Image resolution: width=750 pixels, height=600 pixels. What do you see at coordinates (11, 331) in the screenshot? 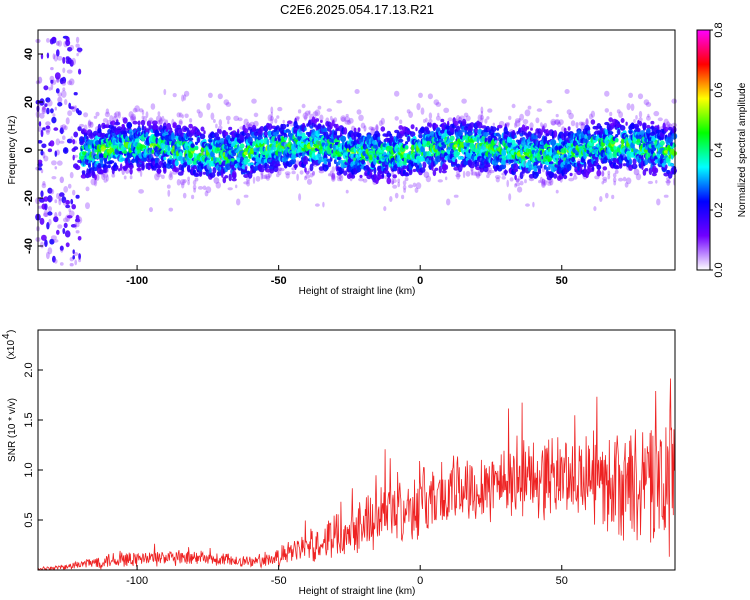
I see `snr-multiplier-close: )` at bounding box center [11, 331].